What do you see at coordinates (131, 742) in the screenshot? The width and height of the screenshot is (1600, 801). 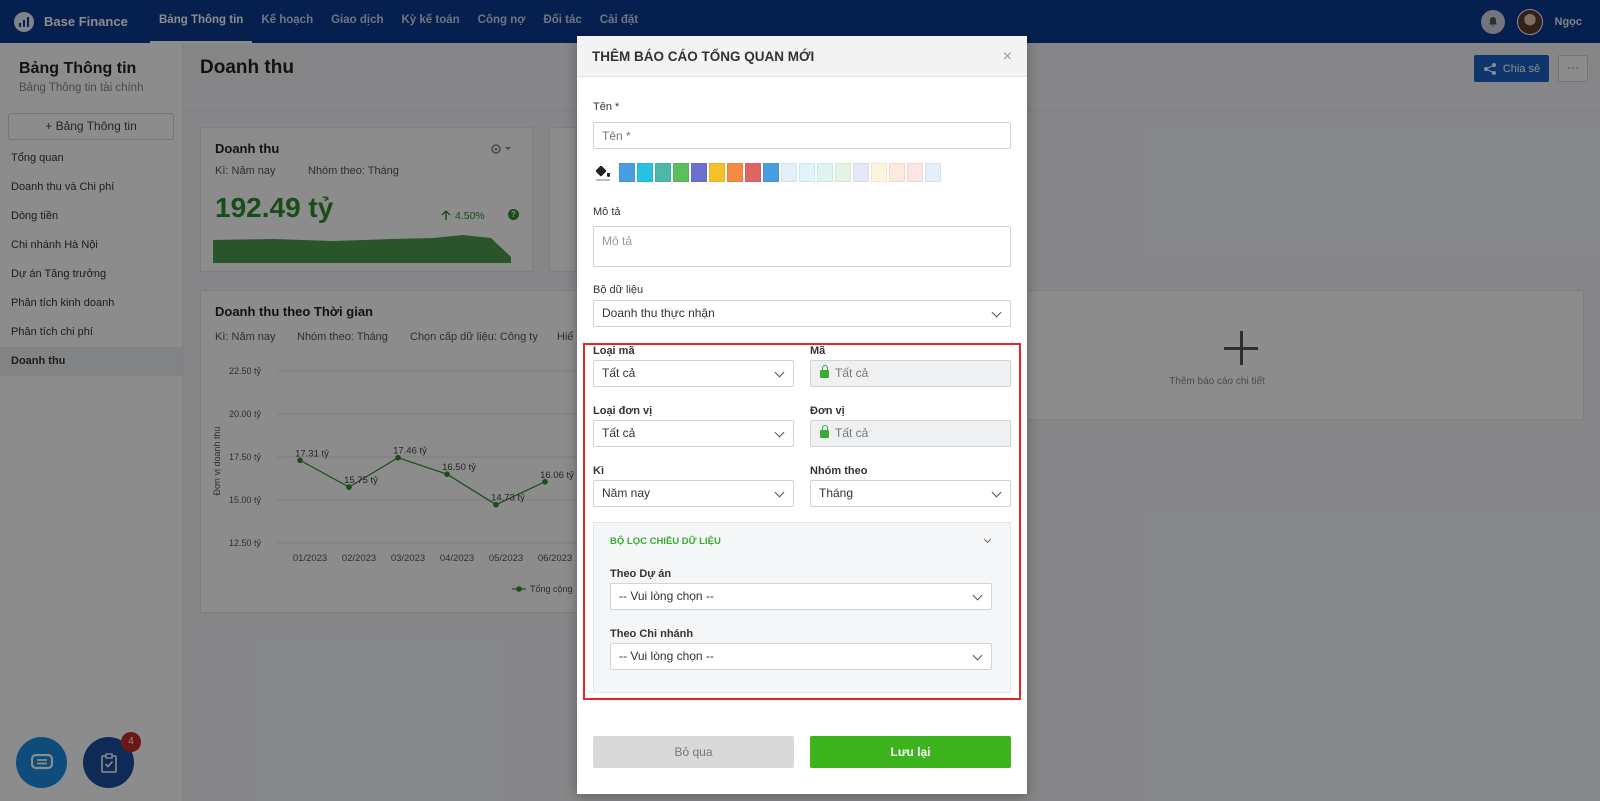 I see `tasks-badge: 4` at bounding box center [131, 742].